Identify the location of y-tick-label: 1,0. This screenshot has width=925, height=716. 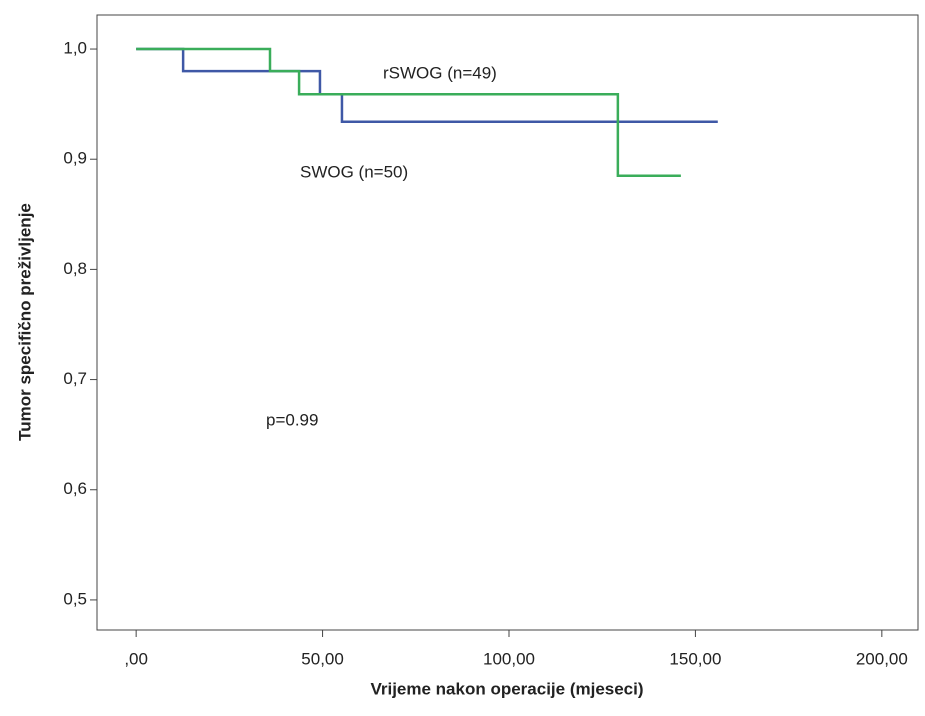
(75, 48).